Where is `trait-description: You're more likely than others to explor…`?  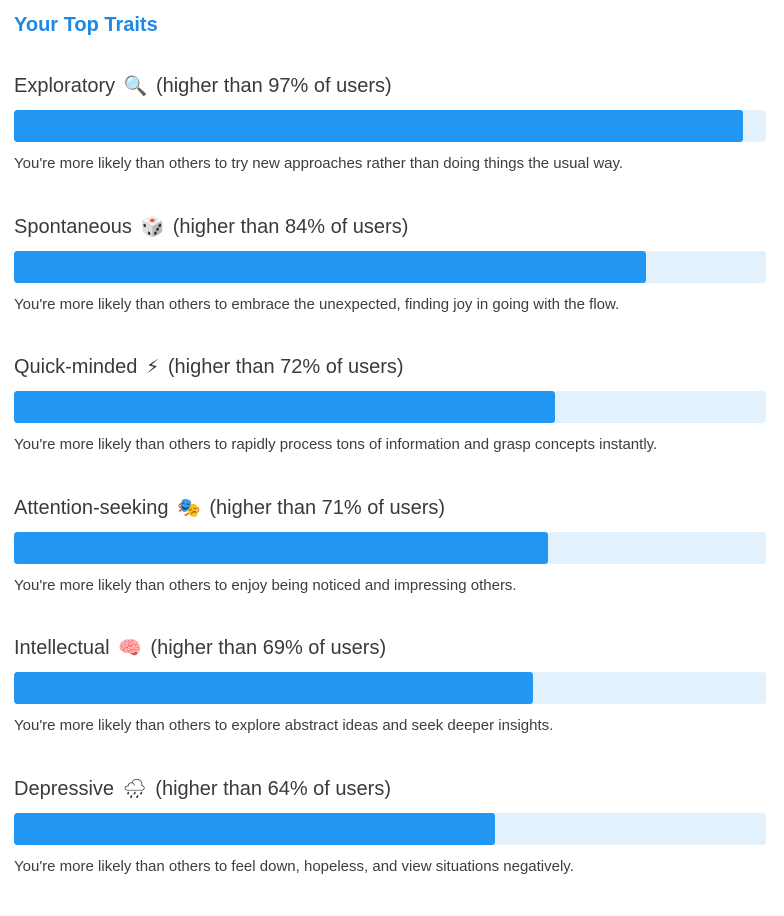
trait-description: You're more likely than others to explor… is located at coordinates (284, 726).